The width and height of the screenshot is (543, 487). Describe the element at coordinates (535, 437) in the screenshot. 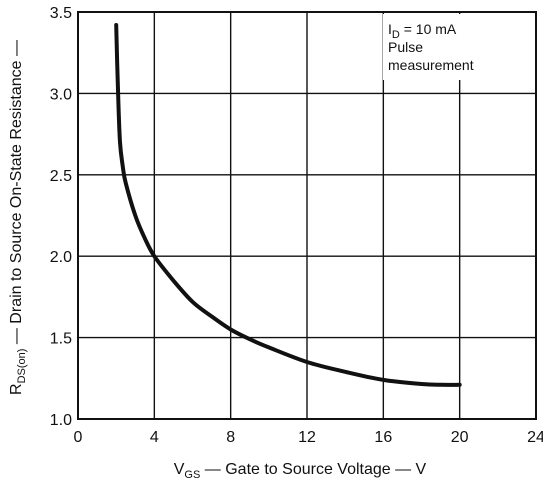

I see `x-tick-label-24: 24` at that location.